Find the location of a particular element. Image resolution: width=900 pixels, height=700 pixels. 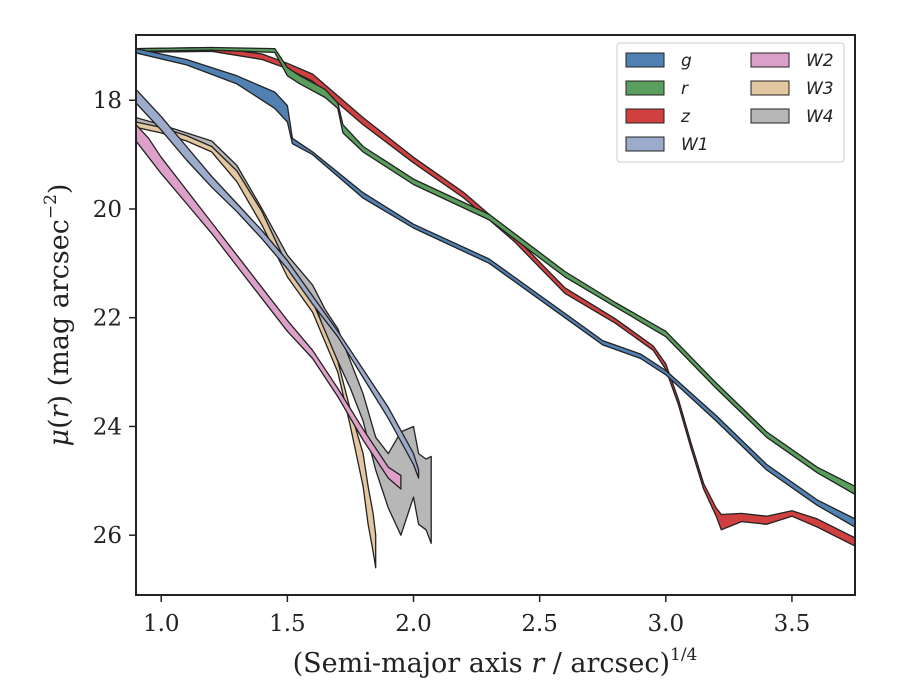

x-tick-label: 2.0 is located at coordinates (413, 624).